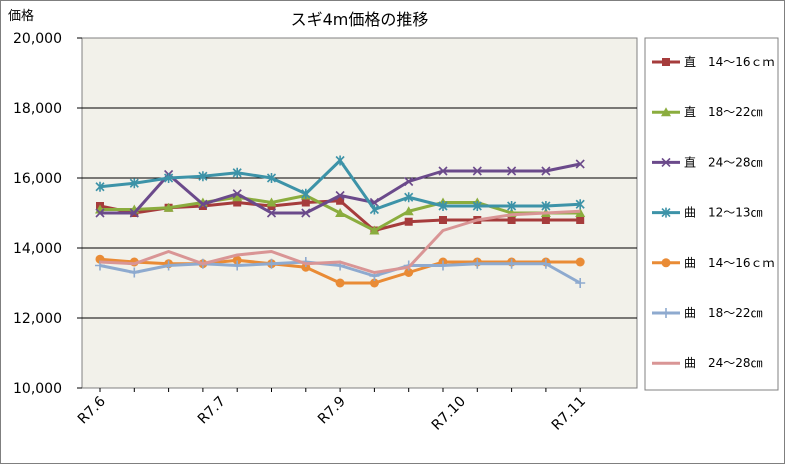 Image resolution: width=785 pixels, height=464 pixels. I want to click on legend-label: 曲 18～22㎝, so click(723, 313).